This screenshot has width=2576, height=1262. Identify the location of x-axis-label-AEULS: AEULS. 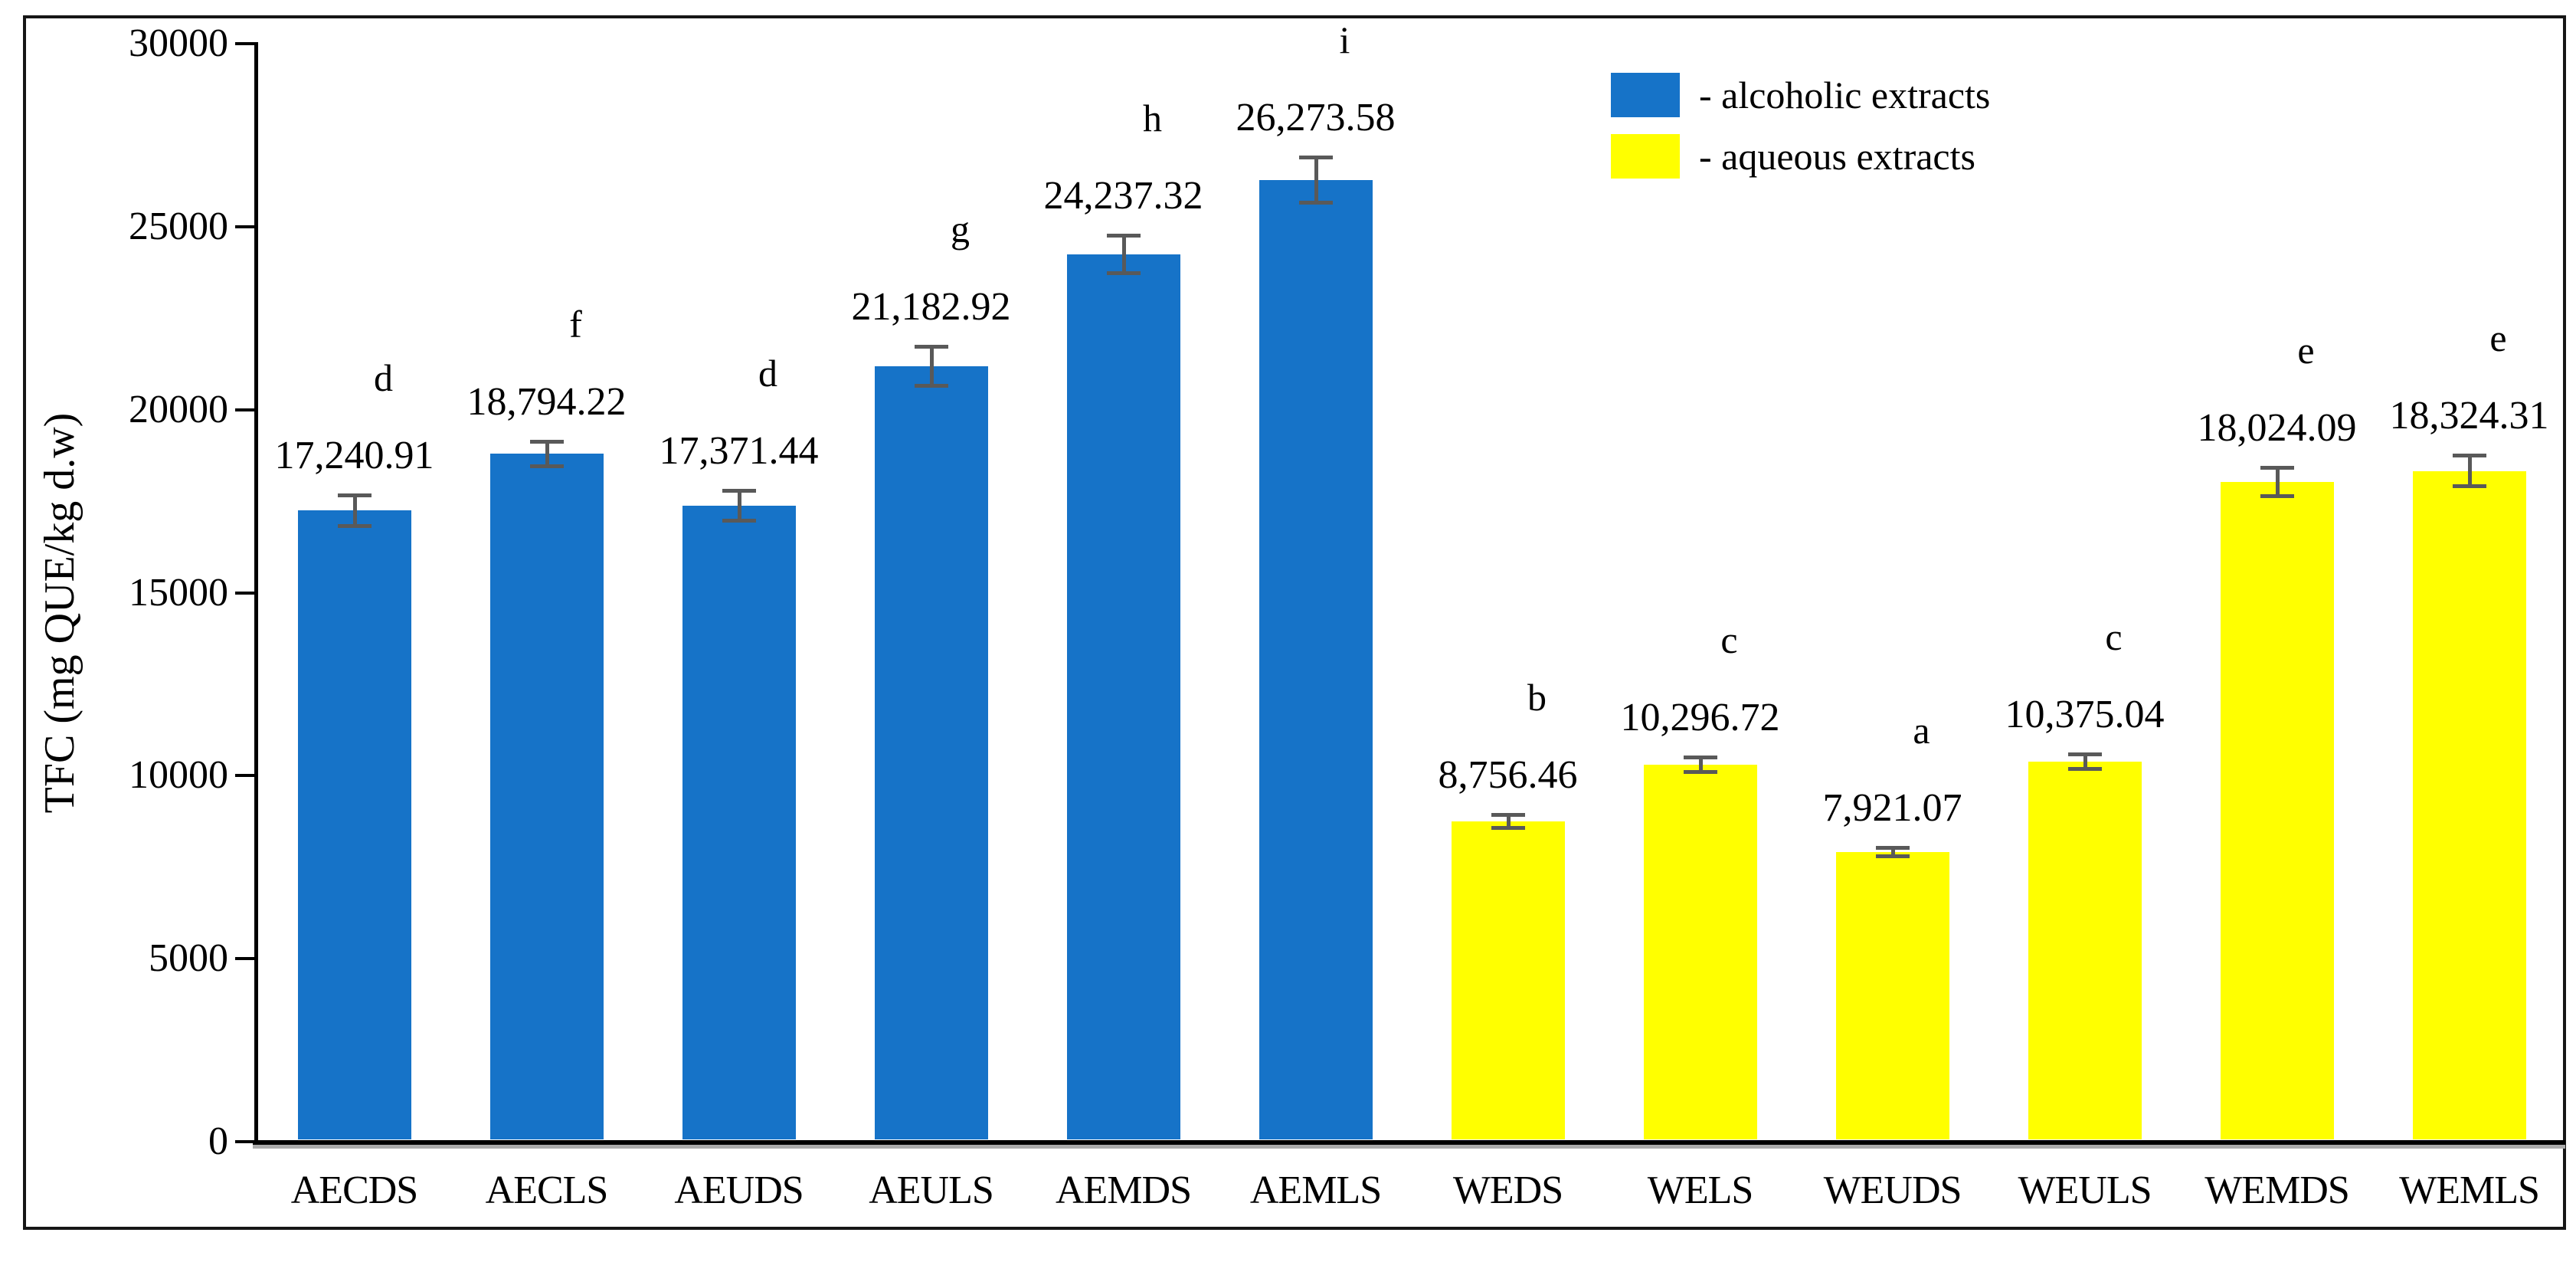
(931, 1190).